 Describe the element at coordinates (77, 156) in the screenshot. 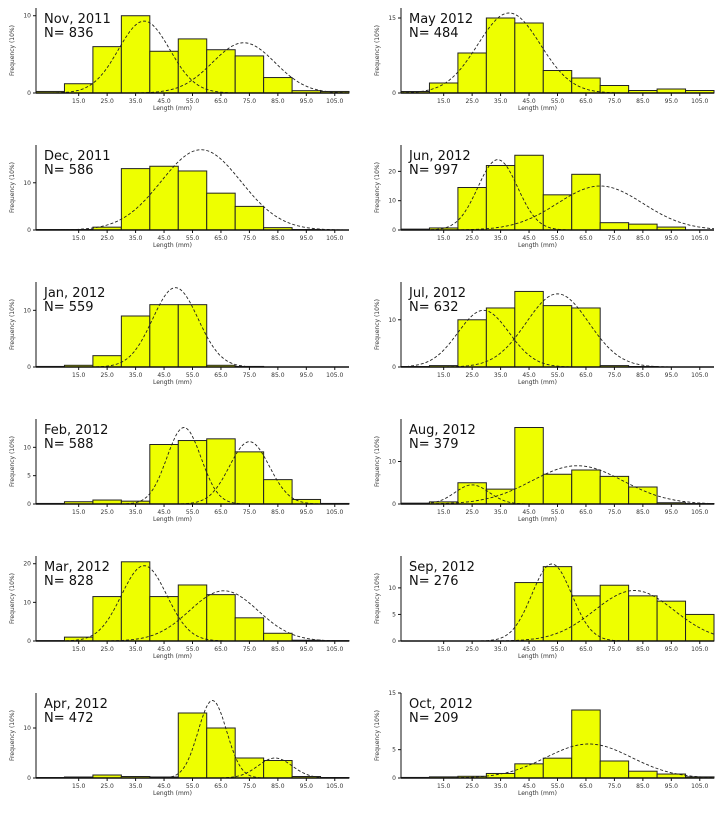

I see `month-label: Dec, 2011` at that location.